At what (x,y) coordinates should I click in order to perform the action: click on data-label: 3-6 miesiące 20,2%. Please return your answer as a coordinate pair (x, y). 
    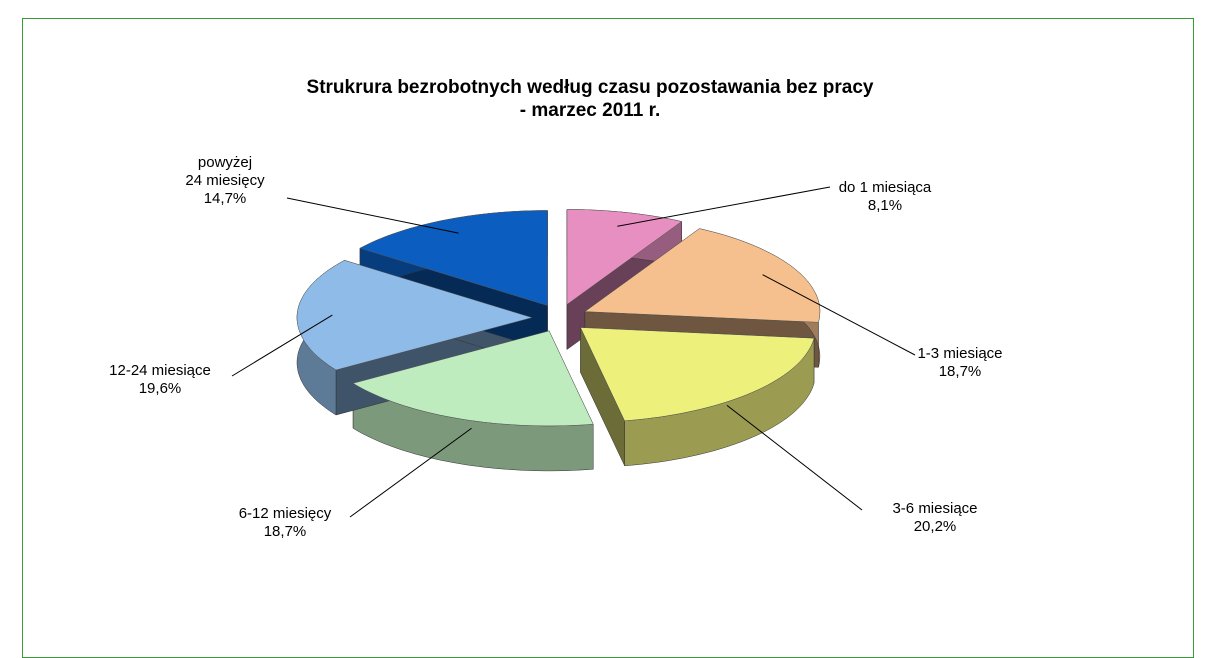
    Looking at the image, I should click on (935, 518).